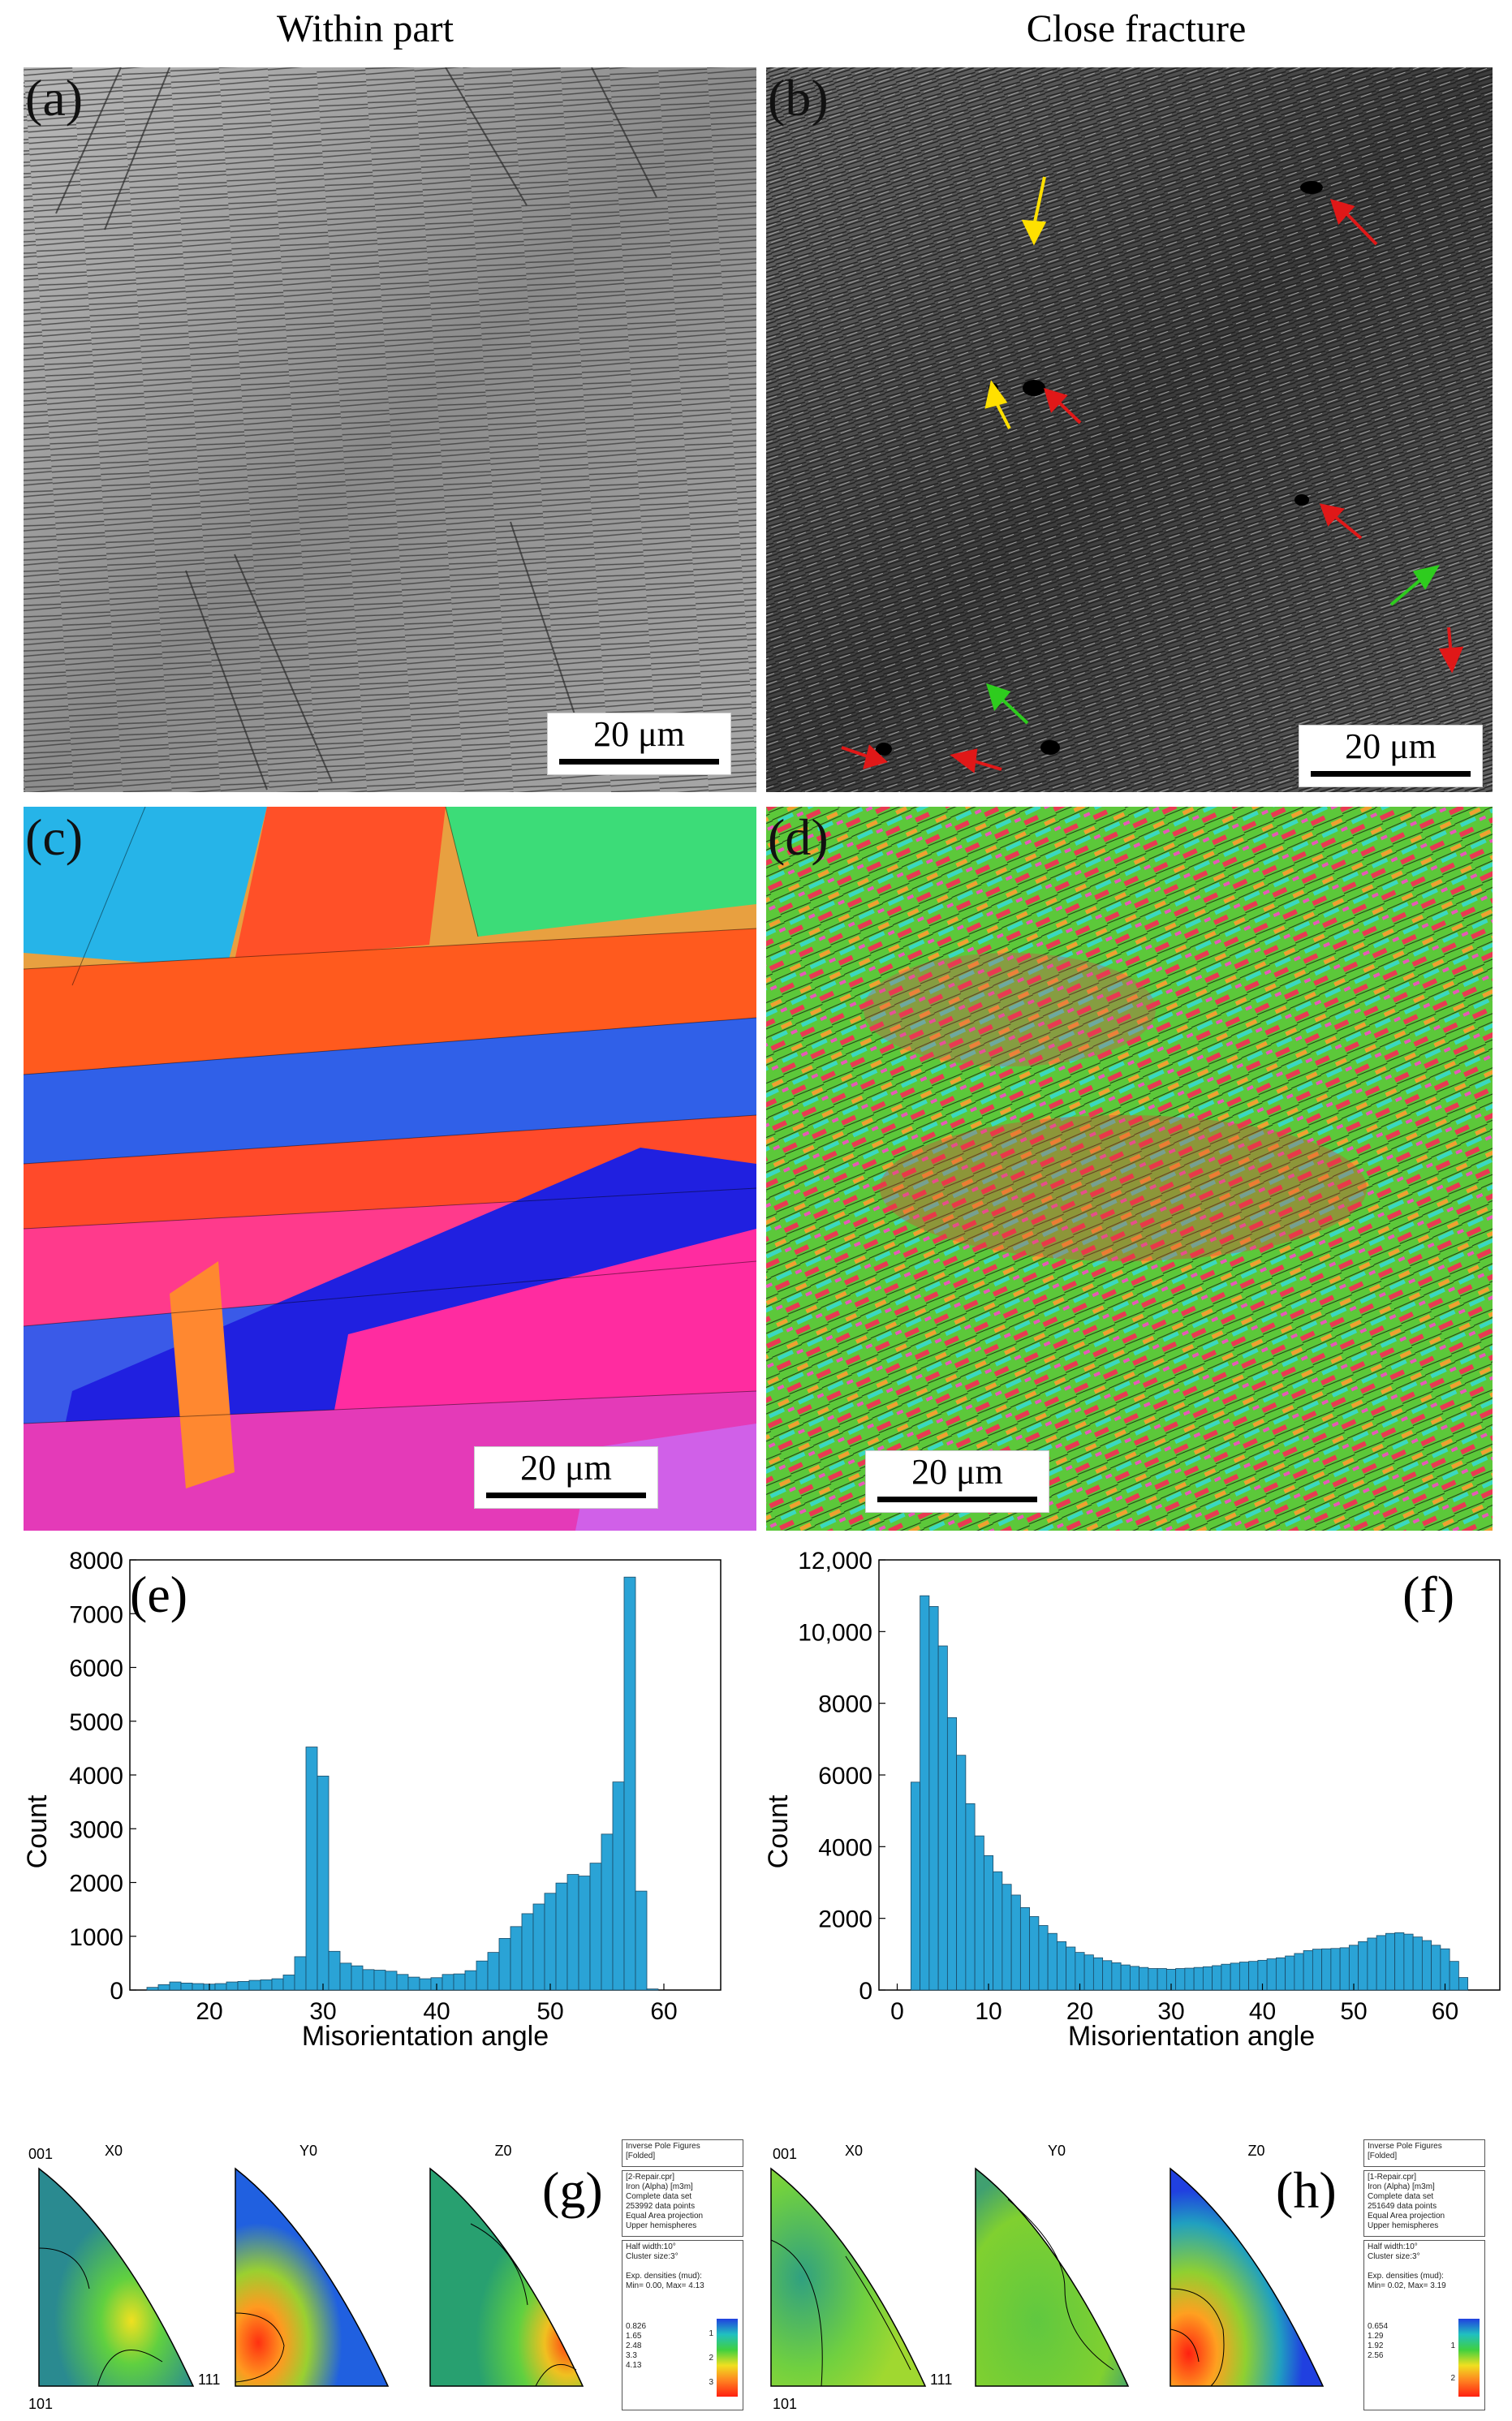 The image size is (1512, 2421). What do you see at coordinates (785, 2404) in the screenshot?
I see `ipf-corner-101: 101` at bounding box center [785, 2404].